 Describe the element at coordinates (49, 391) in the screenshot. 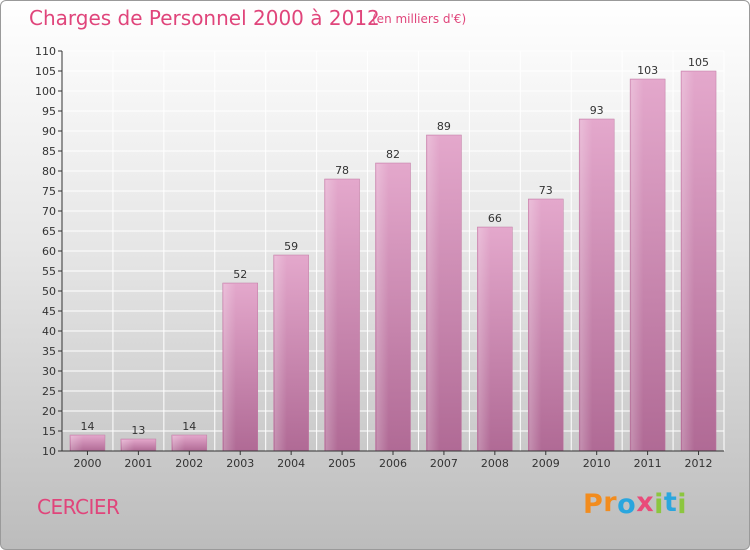

I see `y-tick-label: 25` at that location.